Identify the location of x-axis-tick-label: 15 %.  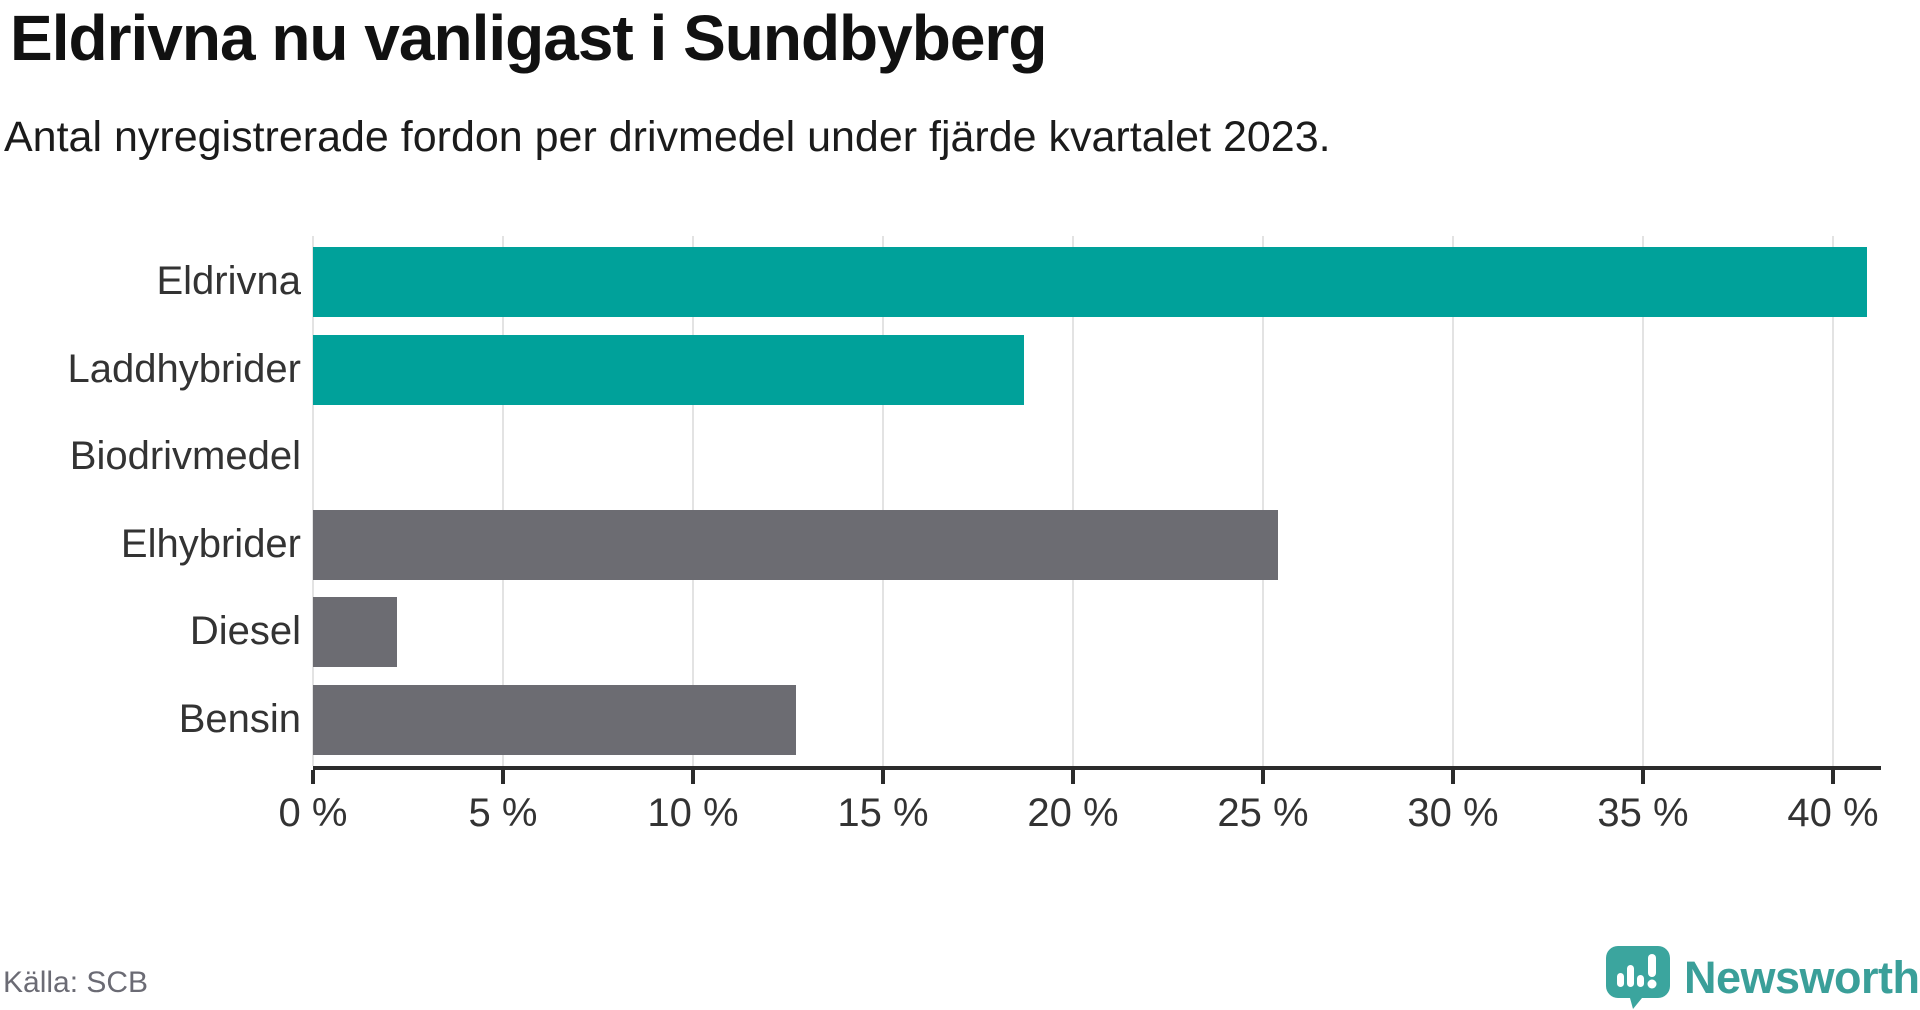
(883, 813).